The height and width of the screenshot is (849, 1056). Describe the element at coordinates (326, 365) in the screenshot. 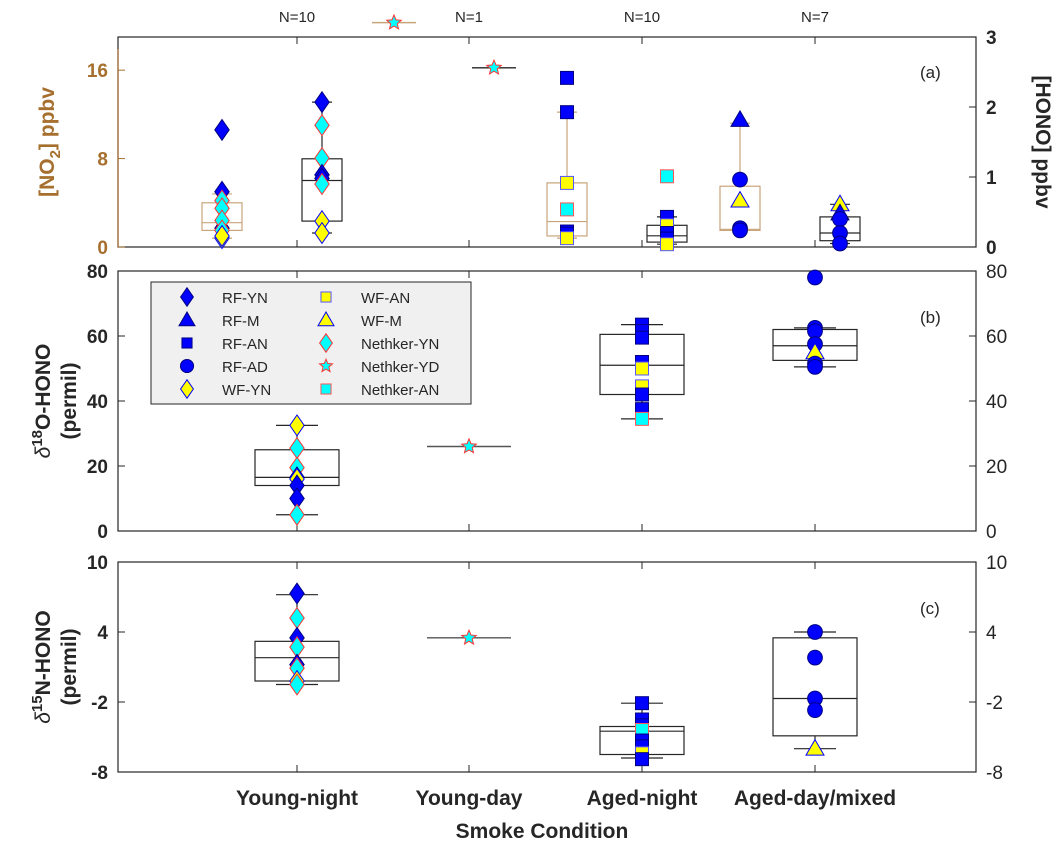

I see `legend-marker-nethker-yd` at that location.